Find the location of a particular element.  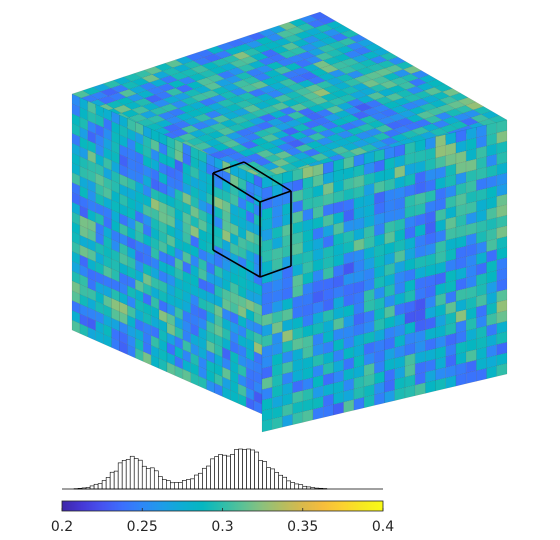

colorbar-tick-label: 0.4 is located at coordinates (383, 527).